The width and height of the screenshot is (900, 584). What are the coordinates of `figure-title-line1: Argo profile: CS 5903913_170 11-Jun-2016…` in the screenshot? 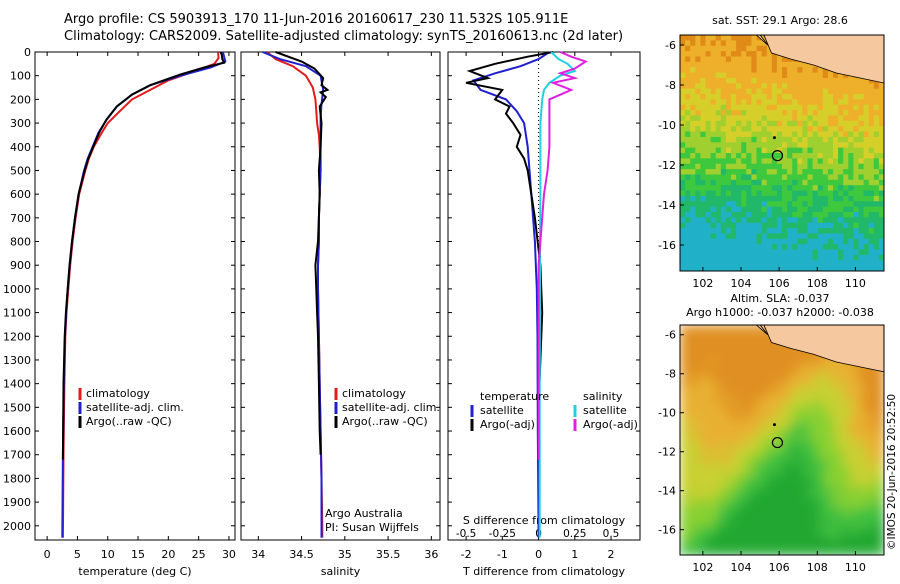 It's located at (316, 19).